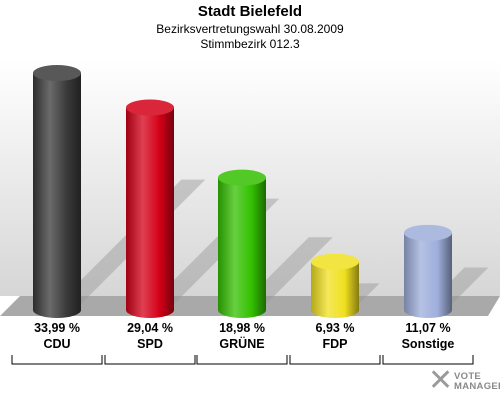  What do you see at coordinates (150, 212) in the screenshot?
I see `bar-body-spd` at bounding box center [150, 212].